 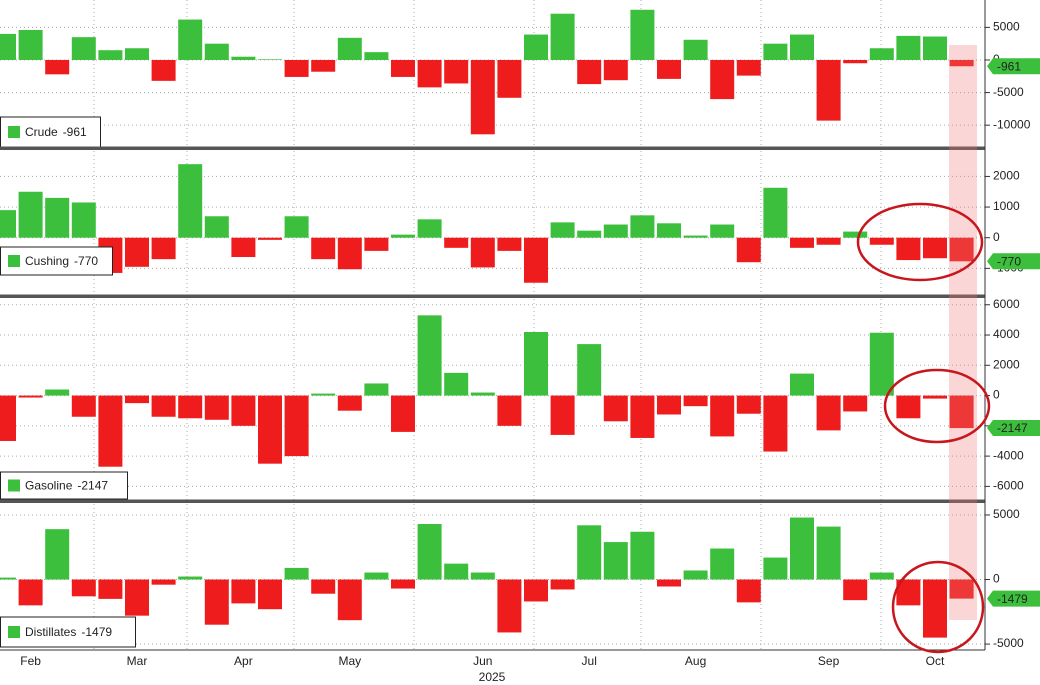 What do you see at coordinates (1012, 599) in the screenshot?
I see `value-label: -1479` at bounding box center [1012, 599].